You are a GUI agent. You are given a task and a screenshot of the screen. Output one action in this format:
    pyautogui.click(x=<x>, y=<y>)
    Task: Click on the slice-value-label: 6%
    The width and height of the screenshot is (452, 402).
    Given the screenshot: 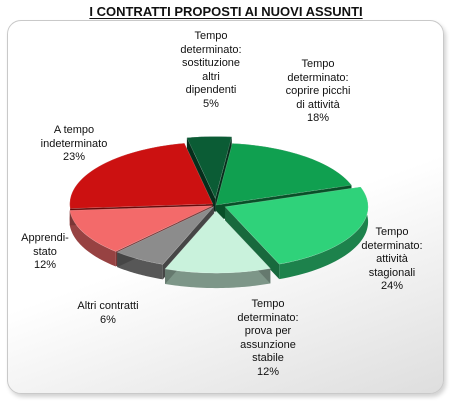 What is the action you would take?
    pyautogui.click(x=108, y=319)
    